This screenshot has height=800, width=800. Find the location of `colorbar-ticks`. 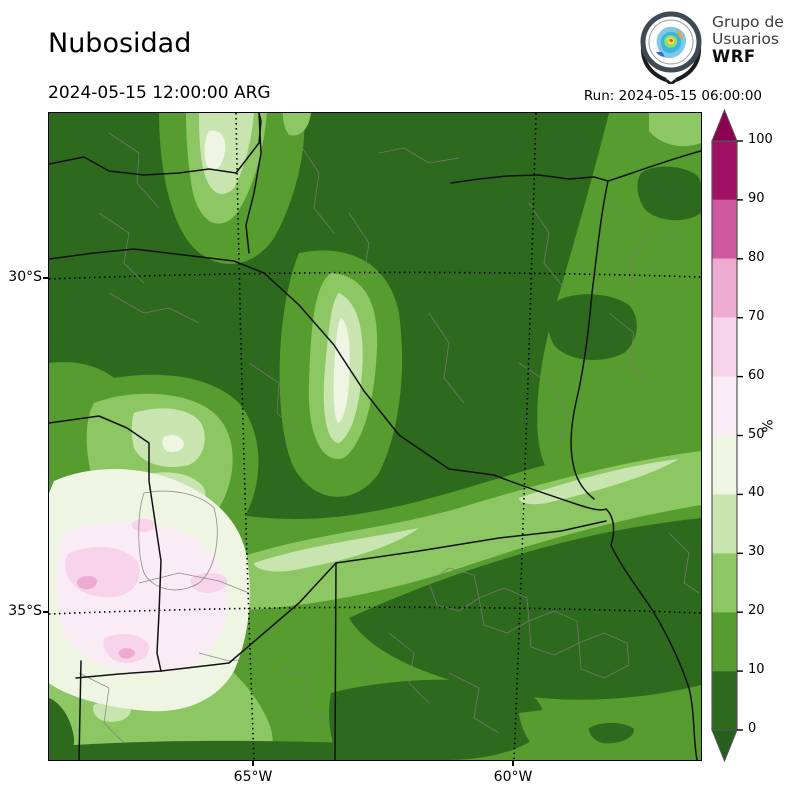

colorbar-ticks is located at coordinates (740, 435).